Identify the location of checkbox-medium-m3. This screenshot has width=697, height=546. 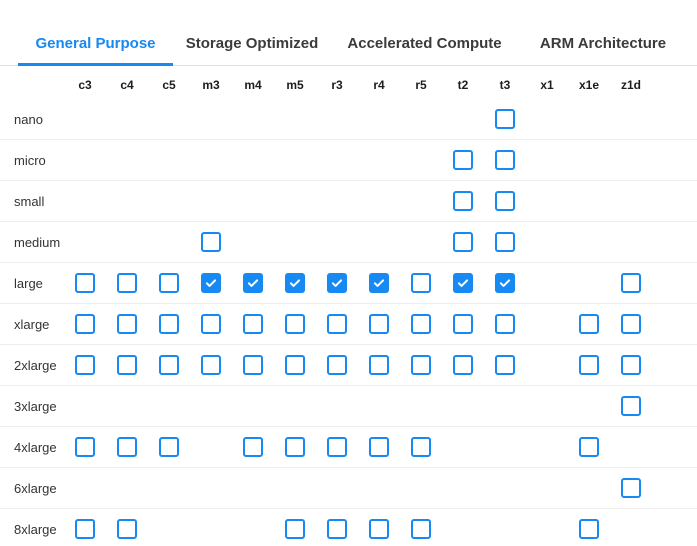
(211, 242).